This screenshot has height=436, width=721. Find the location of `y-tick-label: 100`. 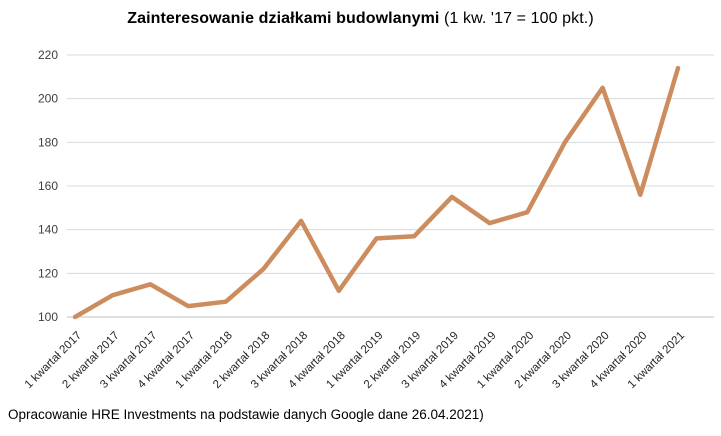

y-tick-label: 100 is located at coordinates (48, 317).